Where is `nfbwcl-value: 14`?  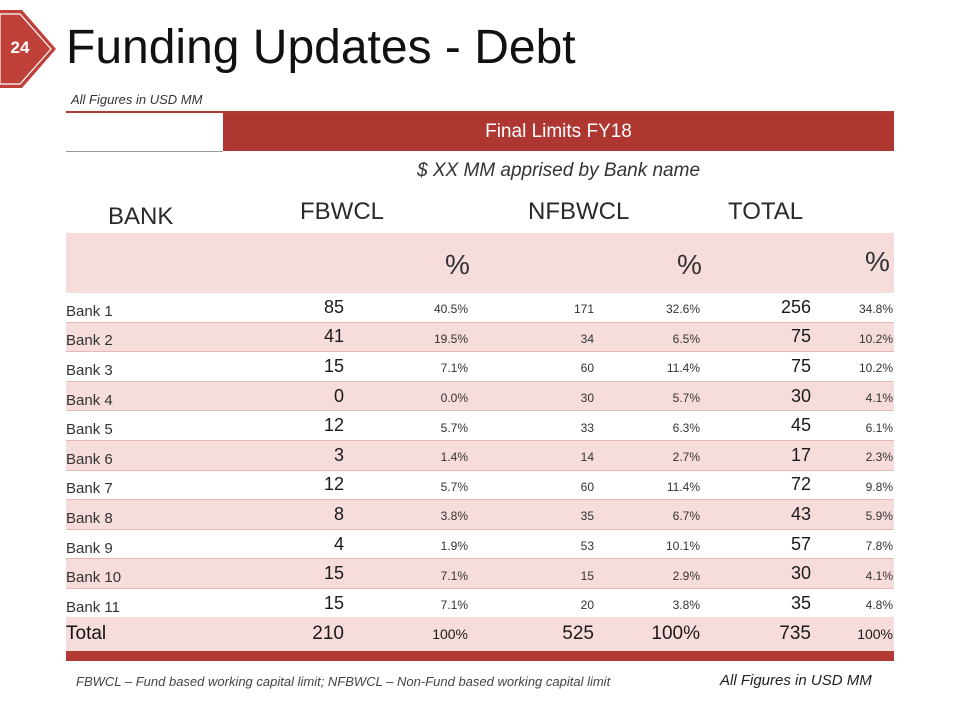
nfbwcl-value: 14 is located at coordinates (587, 457).